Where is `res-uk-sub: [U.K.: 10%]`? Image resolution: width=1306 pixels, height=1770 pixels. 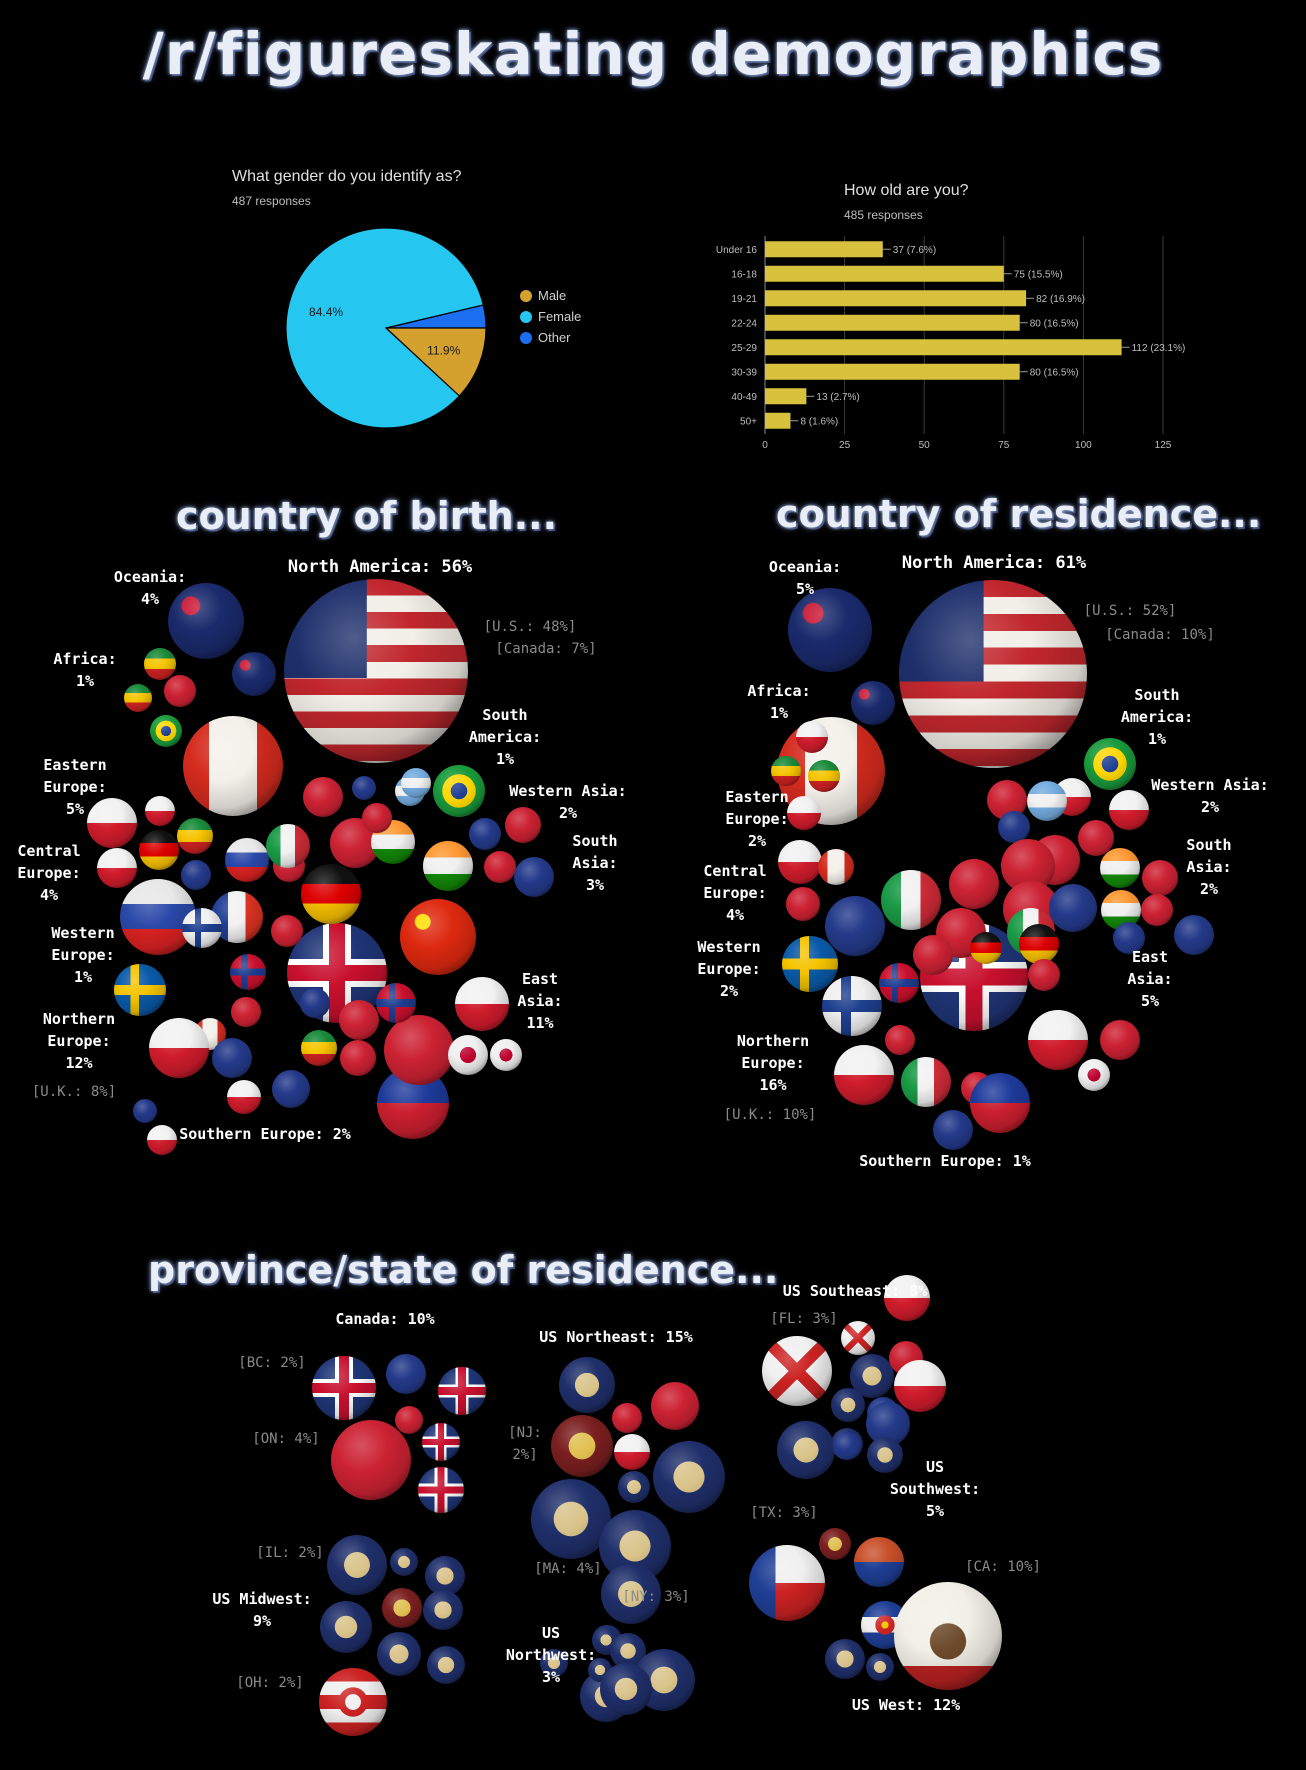 res-uk-sub: [U.K.: 10%] is located at coordinates (770, 1115).